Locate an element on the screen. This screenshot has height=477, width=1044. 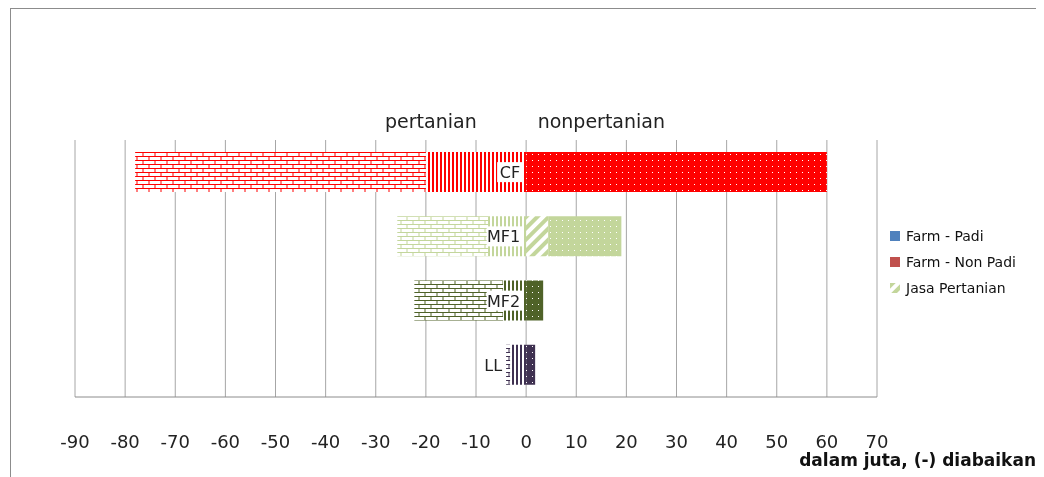
x-tick-label: 40 is located at coordinates (727, 441).